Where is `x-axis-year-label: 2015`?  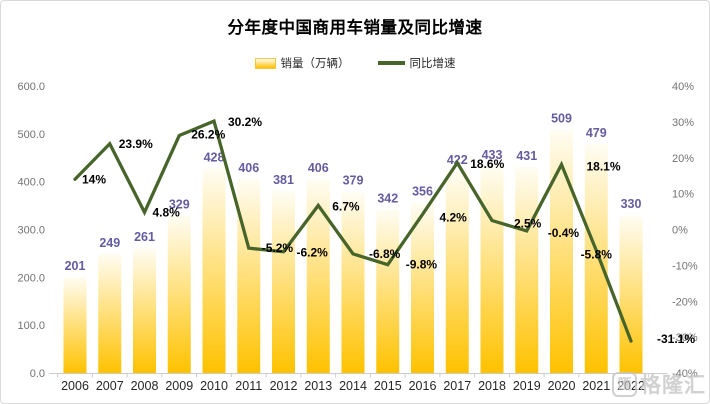 x-axis-year-label: 2015 is located at coordinates (388, 386).